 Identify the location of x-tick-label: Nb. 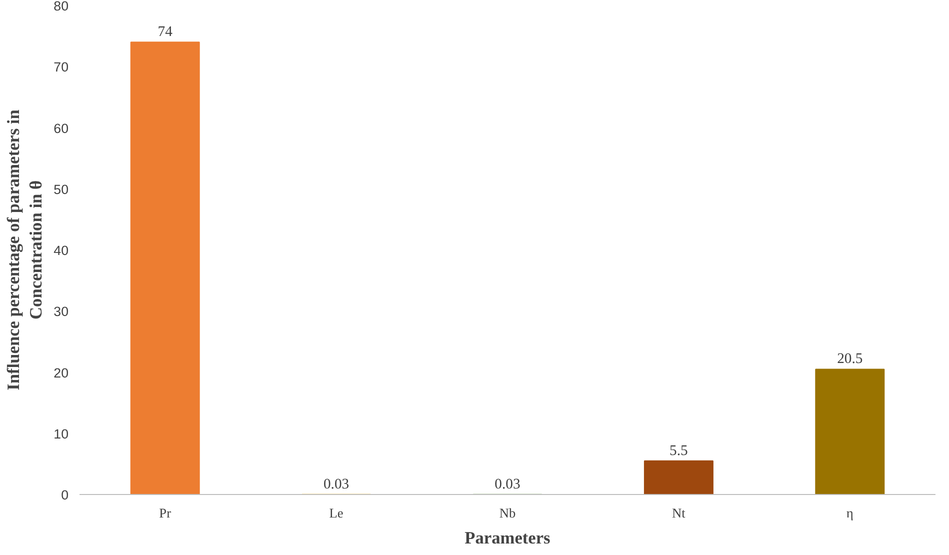
(507, 513).